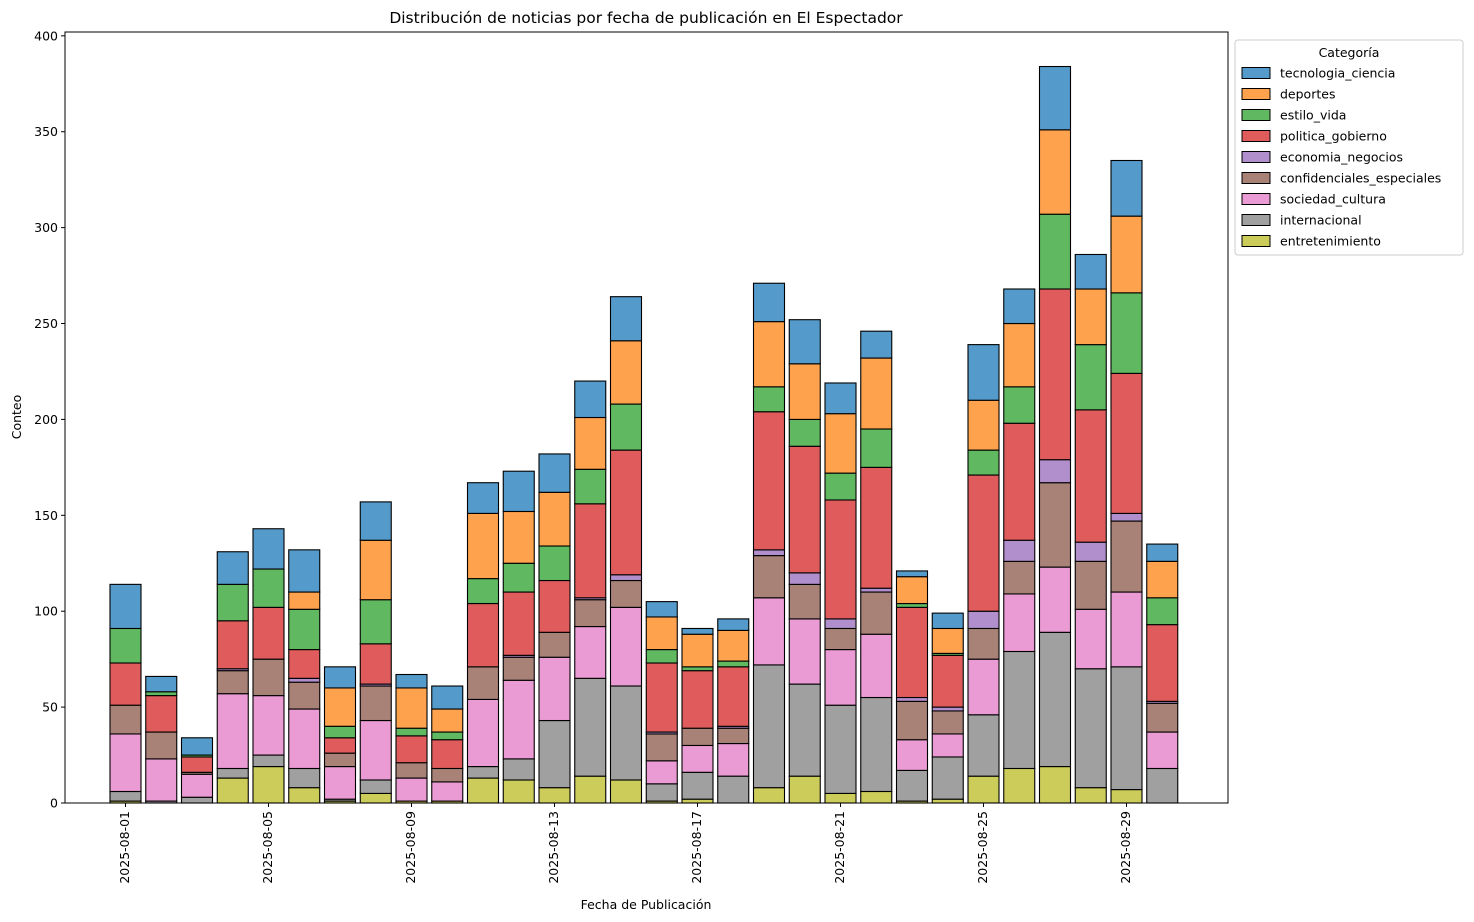 This screenshot has width=1474, height=922. I want to click on legend-label-politica_gobierno: politica_gobierno, so click(1333, 136).